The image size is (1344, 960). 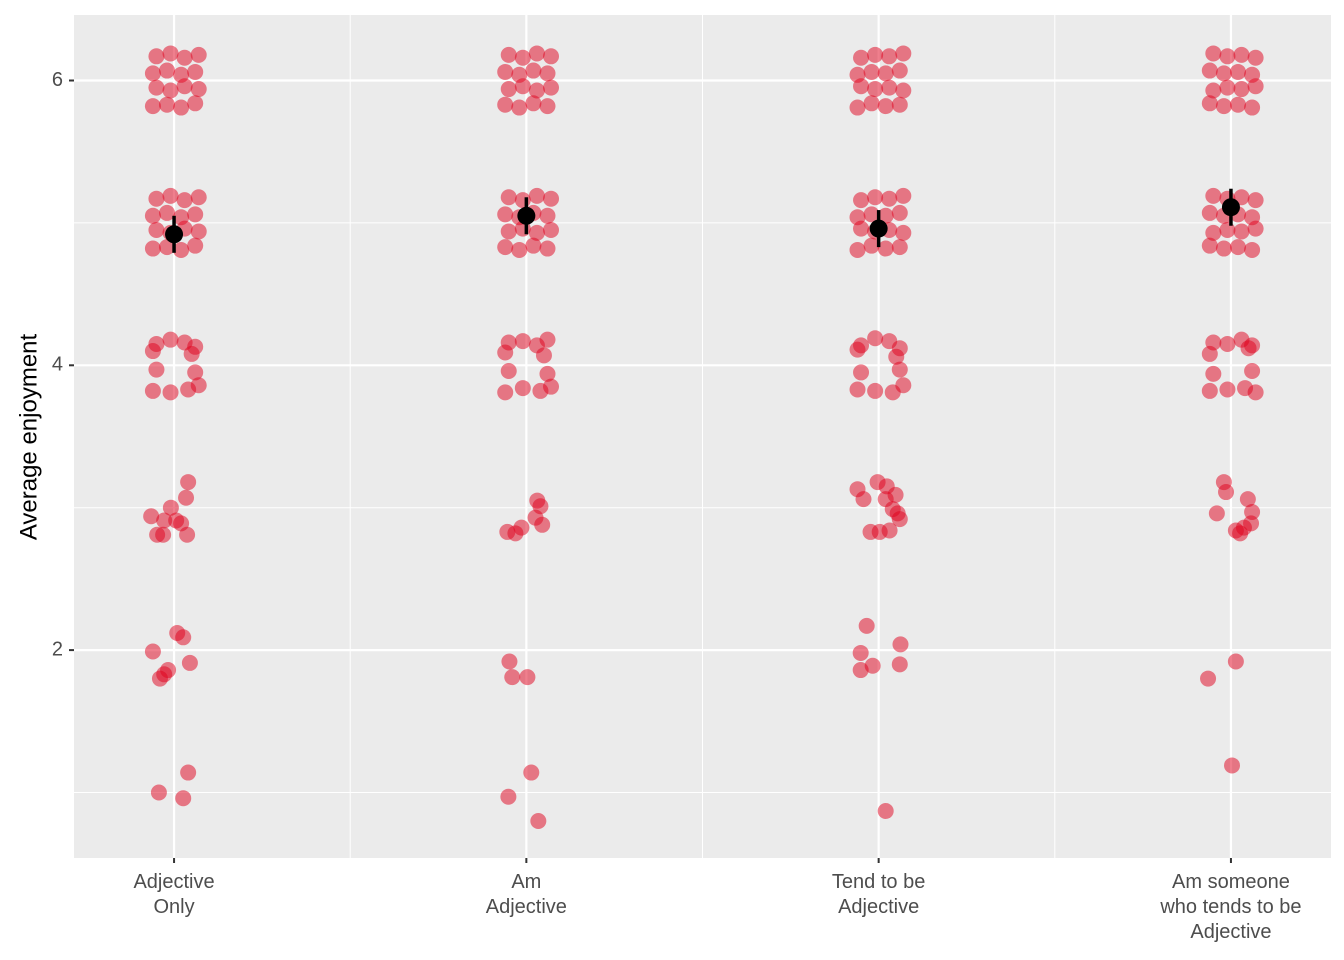 What do you see at coordinates (1231, 907) in the screenshot?
I see `x-tick-label: Am someone who tends to be Adjective` at bounding box center [1231, 907].